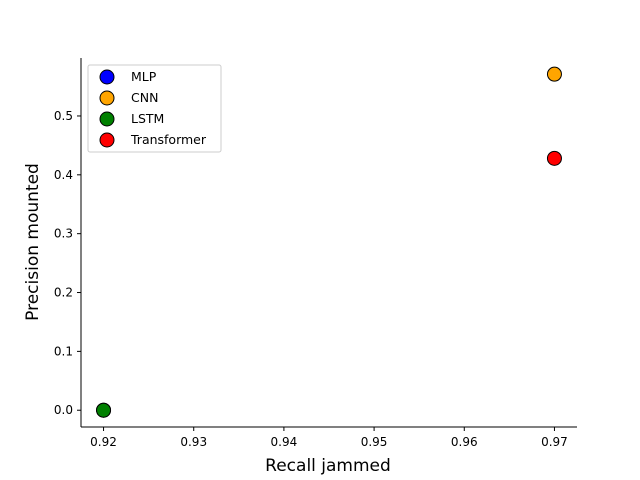 The height and width of the screenshot is (480, 640). What do you see at coordinates (33, 242) in the screenshot?
I see `y-axis-title: Precision mounted` at bounding box center [33, 242].